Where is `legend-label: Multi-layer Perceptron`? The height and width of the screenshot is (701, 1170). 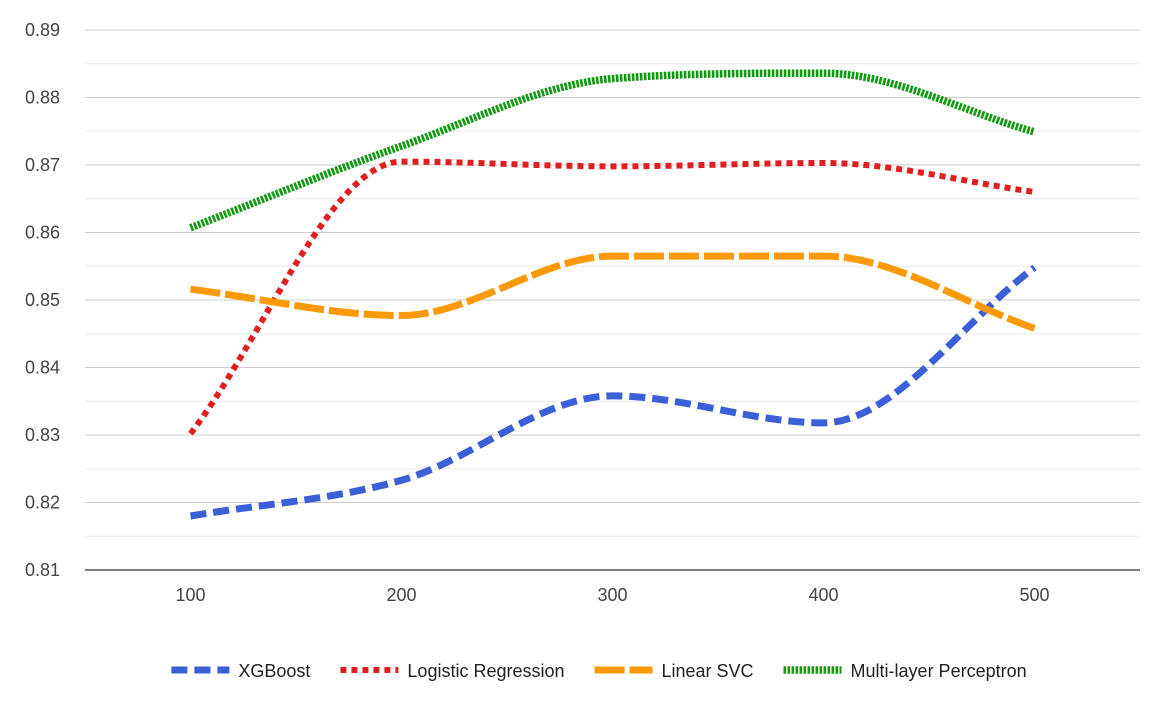 legend-label: Multi-layer Perceptron is located at coordinates (939, 671).